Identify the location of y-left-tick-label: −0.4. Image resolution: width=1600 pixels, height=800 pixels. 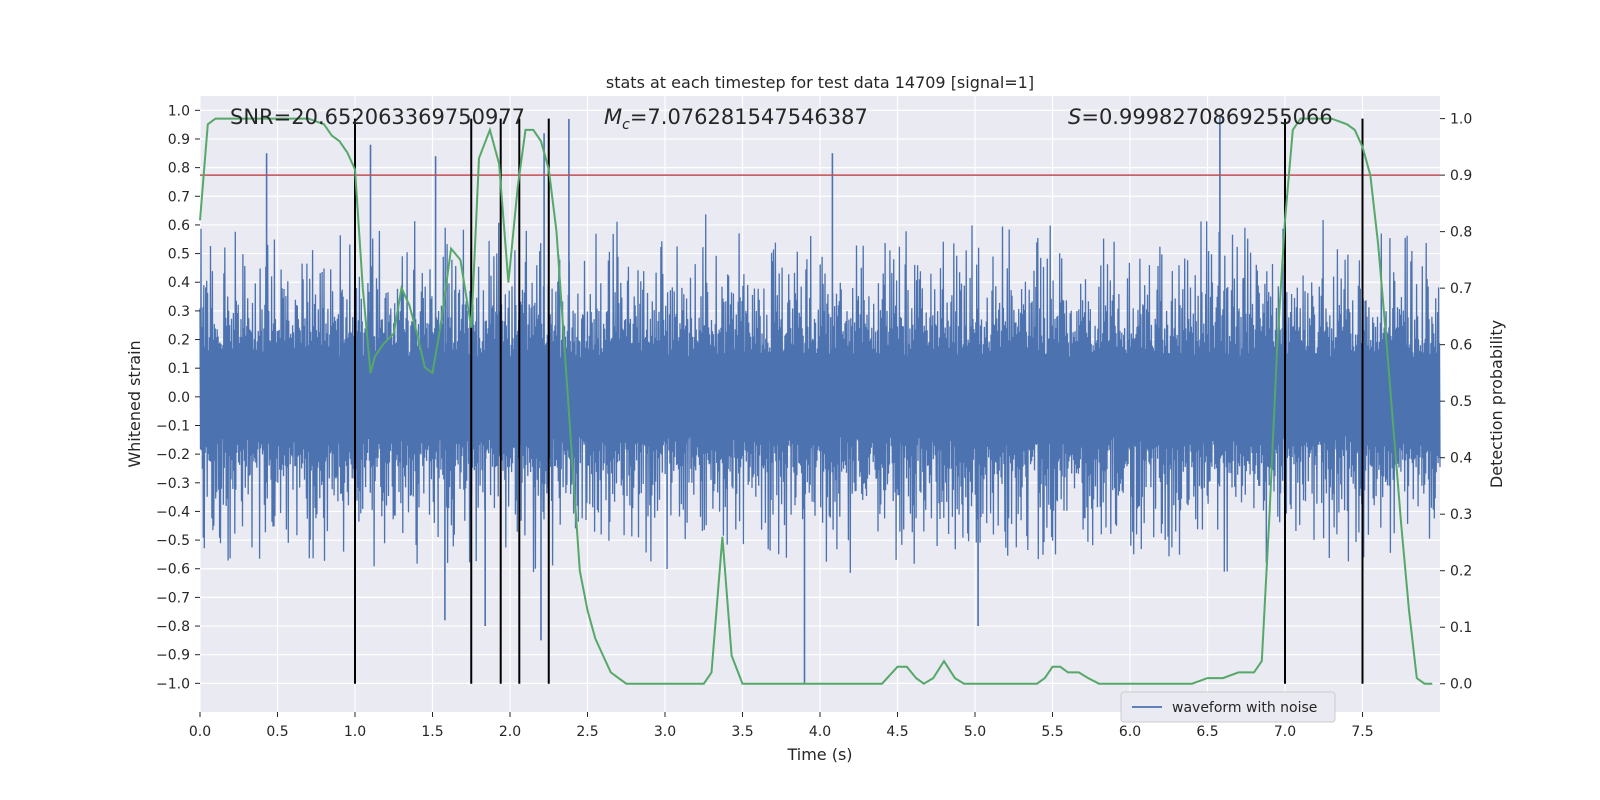
(173, 512).